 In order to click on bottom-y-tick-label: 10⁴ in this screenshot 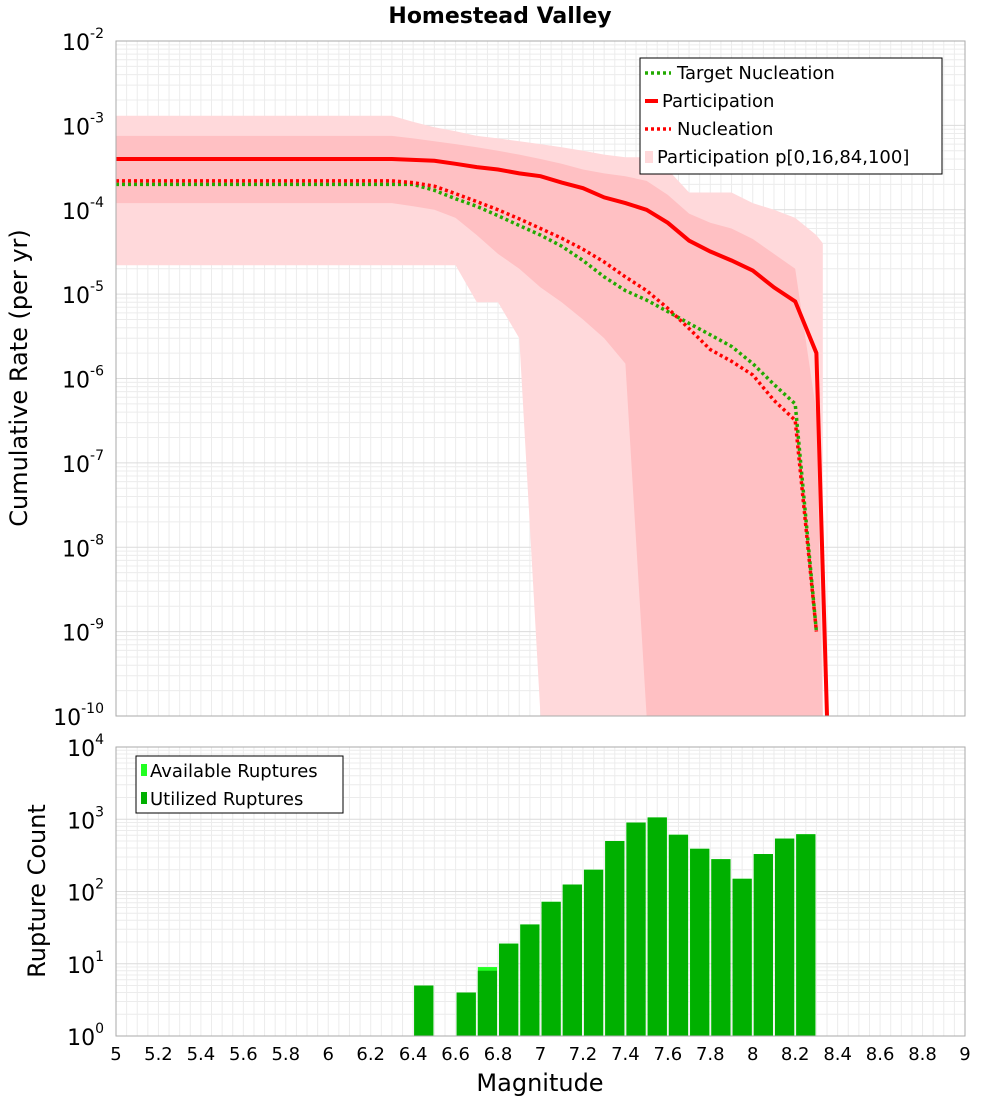, I will do `click(85, 747)`.